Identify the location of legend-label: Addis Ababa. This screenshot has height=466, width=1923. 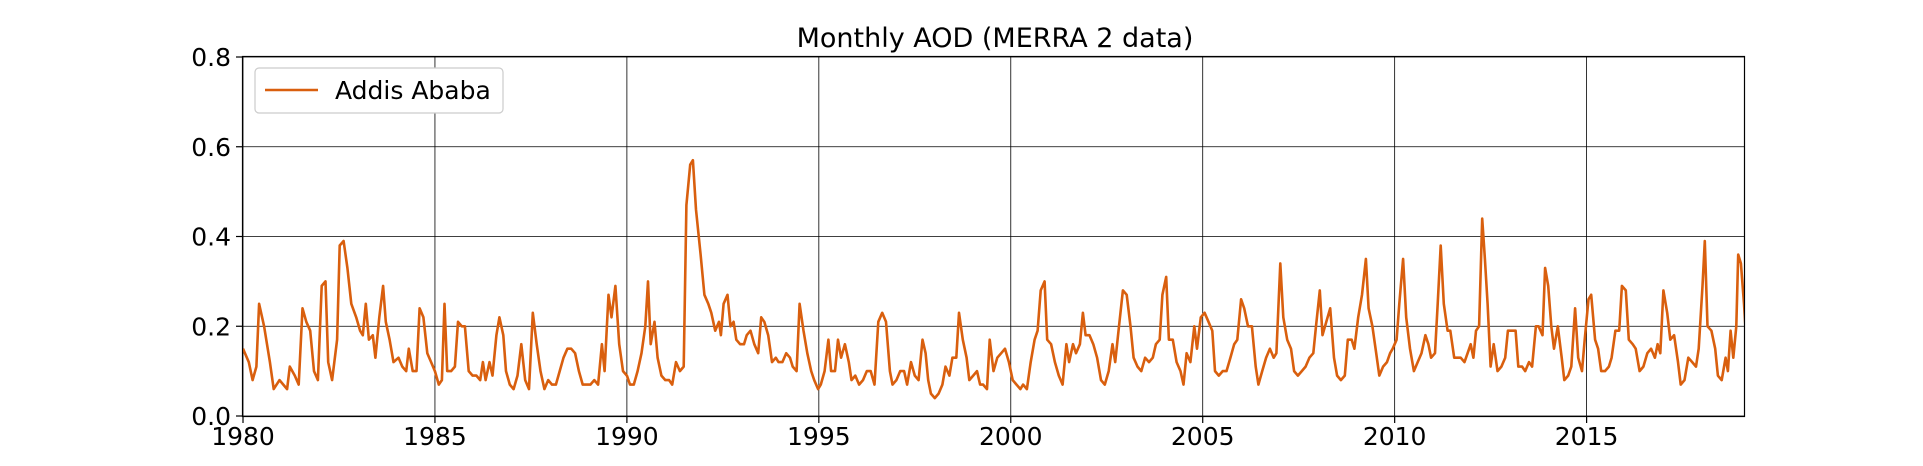
(413, 90).